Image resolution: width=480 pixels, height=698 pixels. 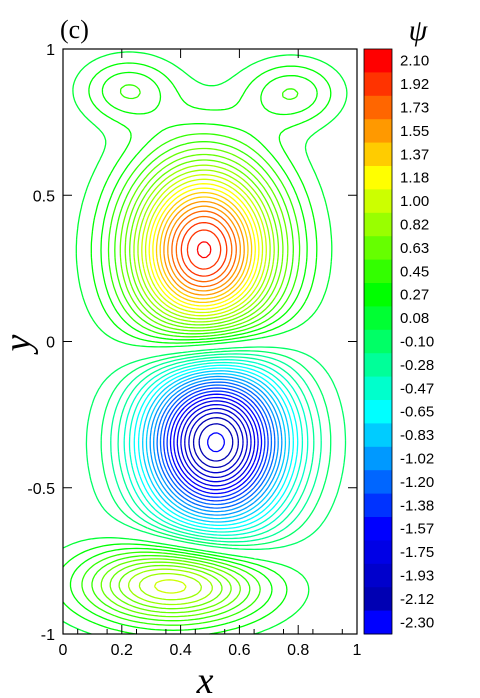 What do you see at coordinates (414, 248) in the screenshot?
I see `colorbar-level-label: 0.63` at bounding box center [414, 248].